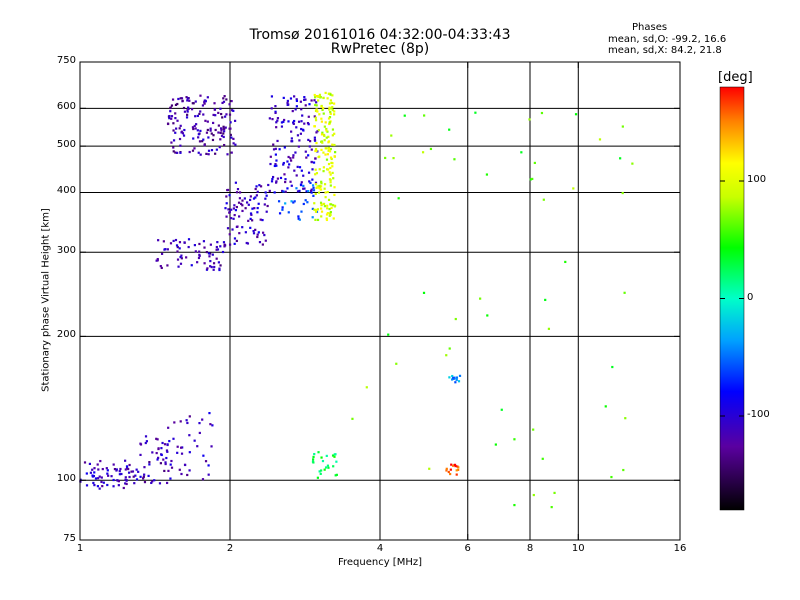  What do you see at coordinates (66, 60) in the screenshot?
I see `y-tick-label: 750` at bounding box center [66, 60].